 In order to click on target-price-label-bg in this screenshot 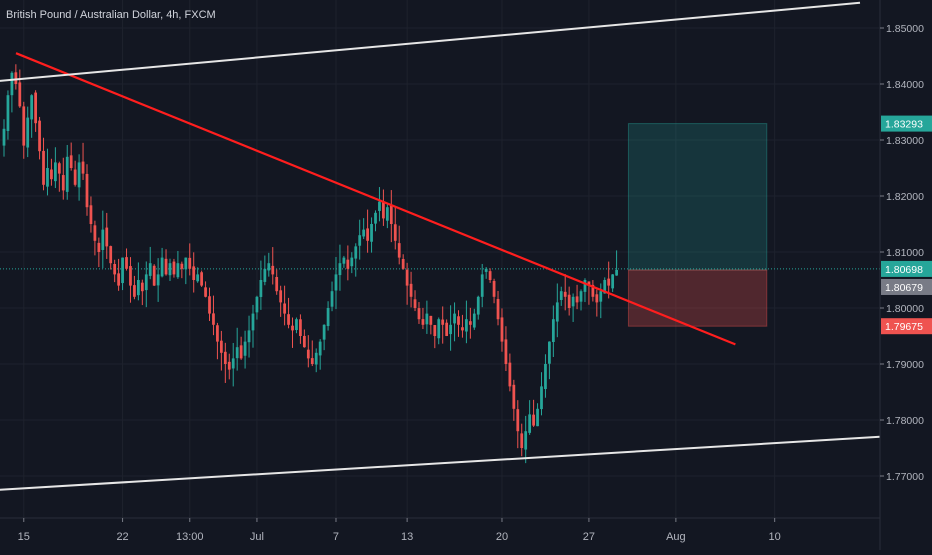, I will do `click(906, 123)`.